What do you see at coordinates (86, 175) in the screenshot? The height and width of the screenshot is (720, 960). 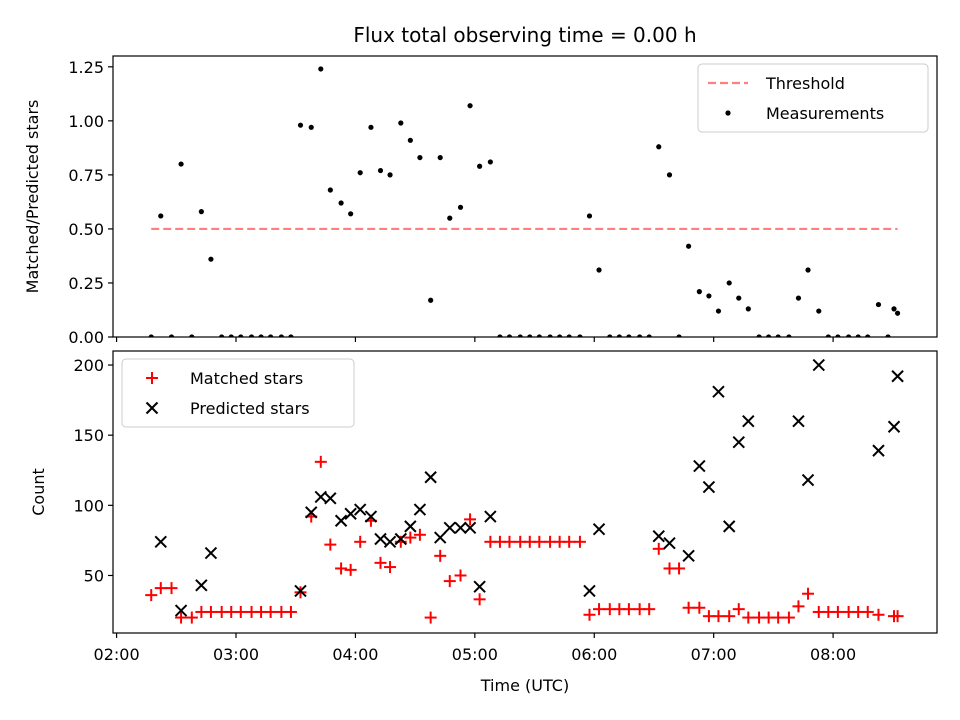 I see `y-tick-label: 0.75` at bounding box center [86, 175].